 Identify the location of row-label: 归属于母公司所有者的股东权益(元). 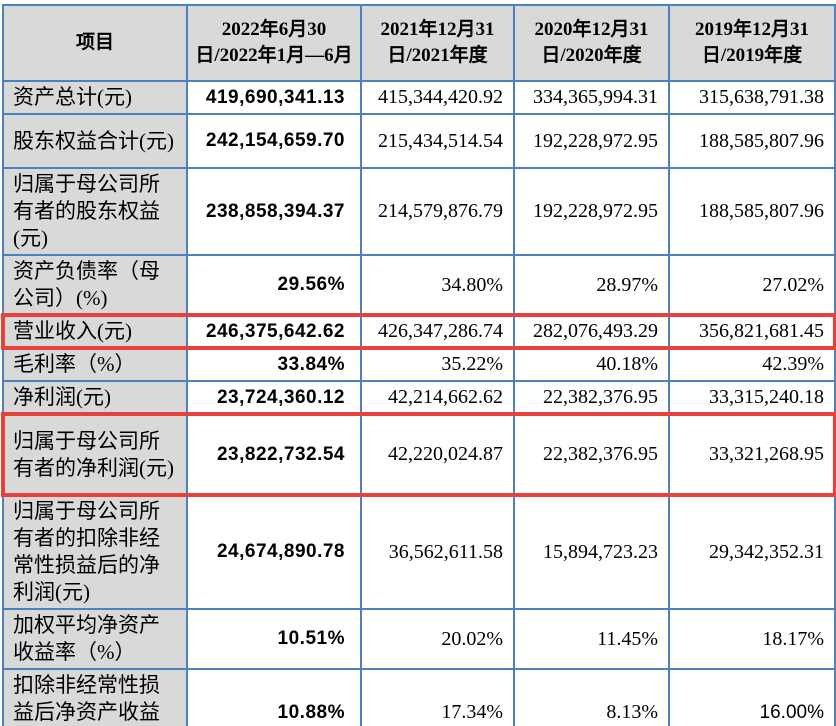
(95, 211).